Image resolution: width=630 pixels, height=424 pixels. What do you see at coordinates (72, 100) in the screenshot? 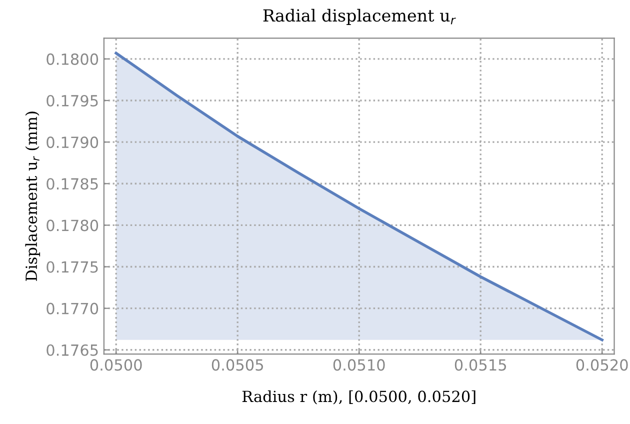
I see `y-tick-label: 0.1795` at bounding box center [72, 100].